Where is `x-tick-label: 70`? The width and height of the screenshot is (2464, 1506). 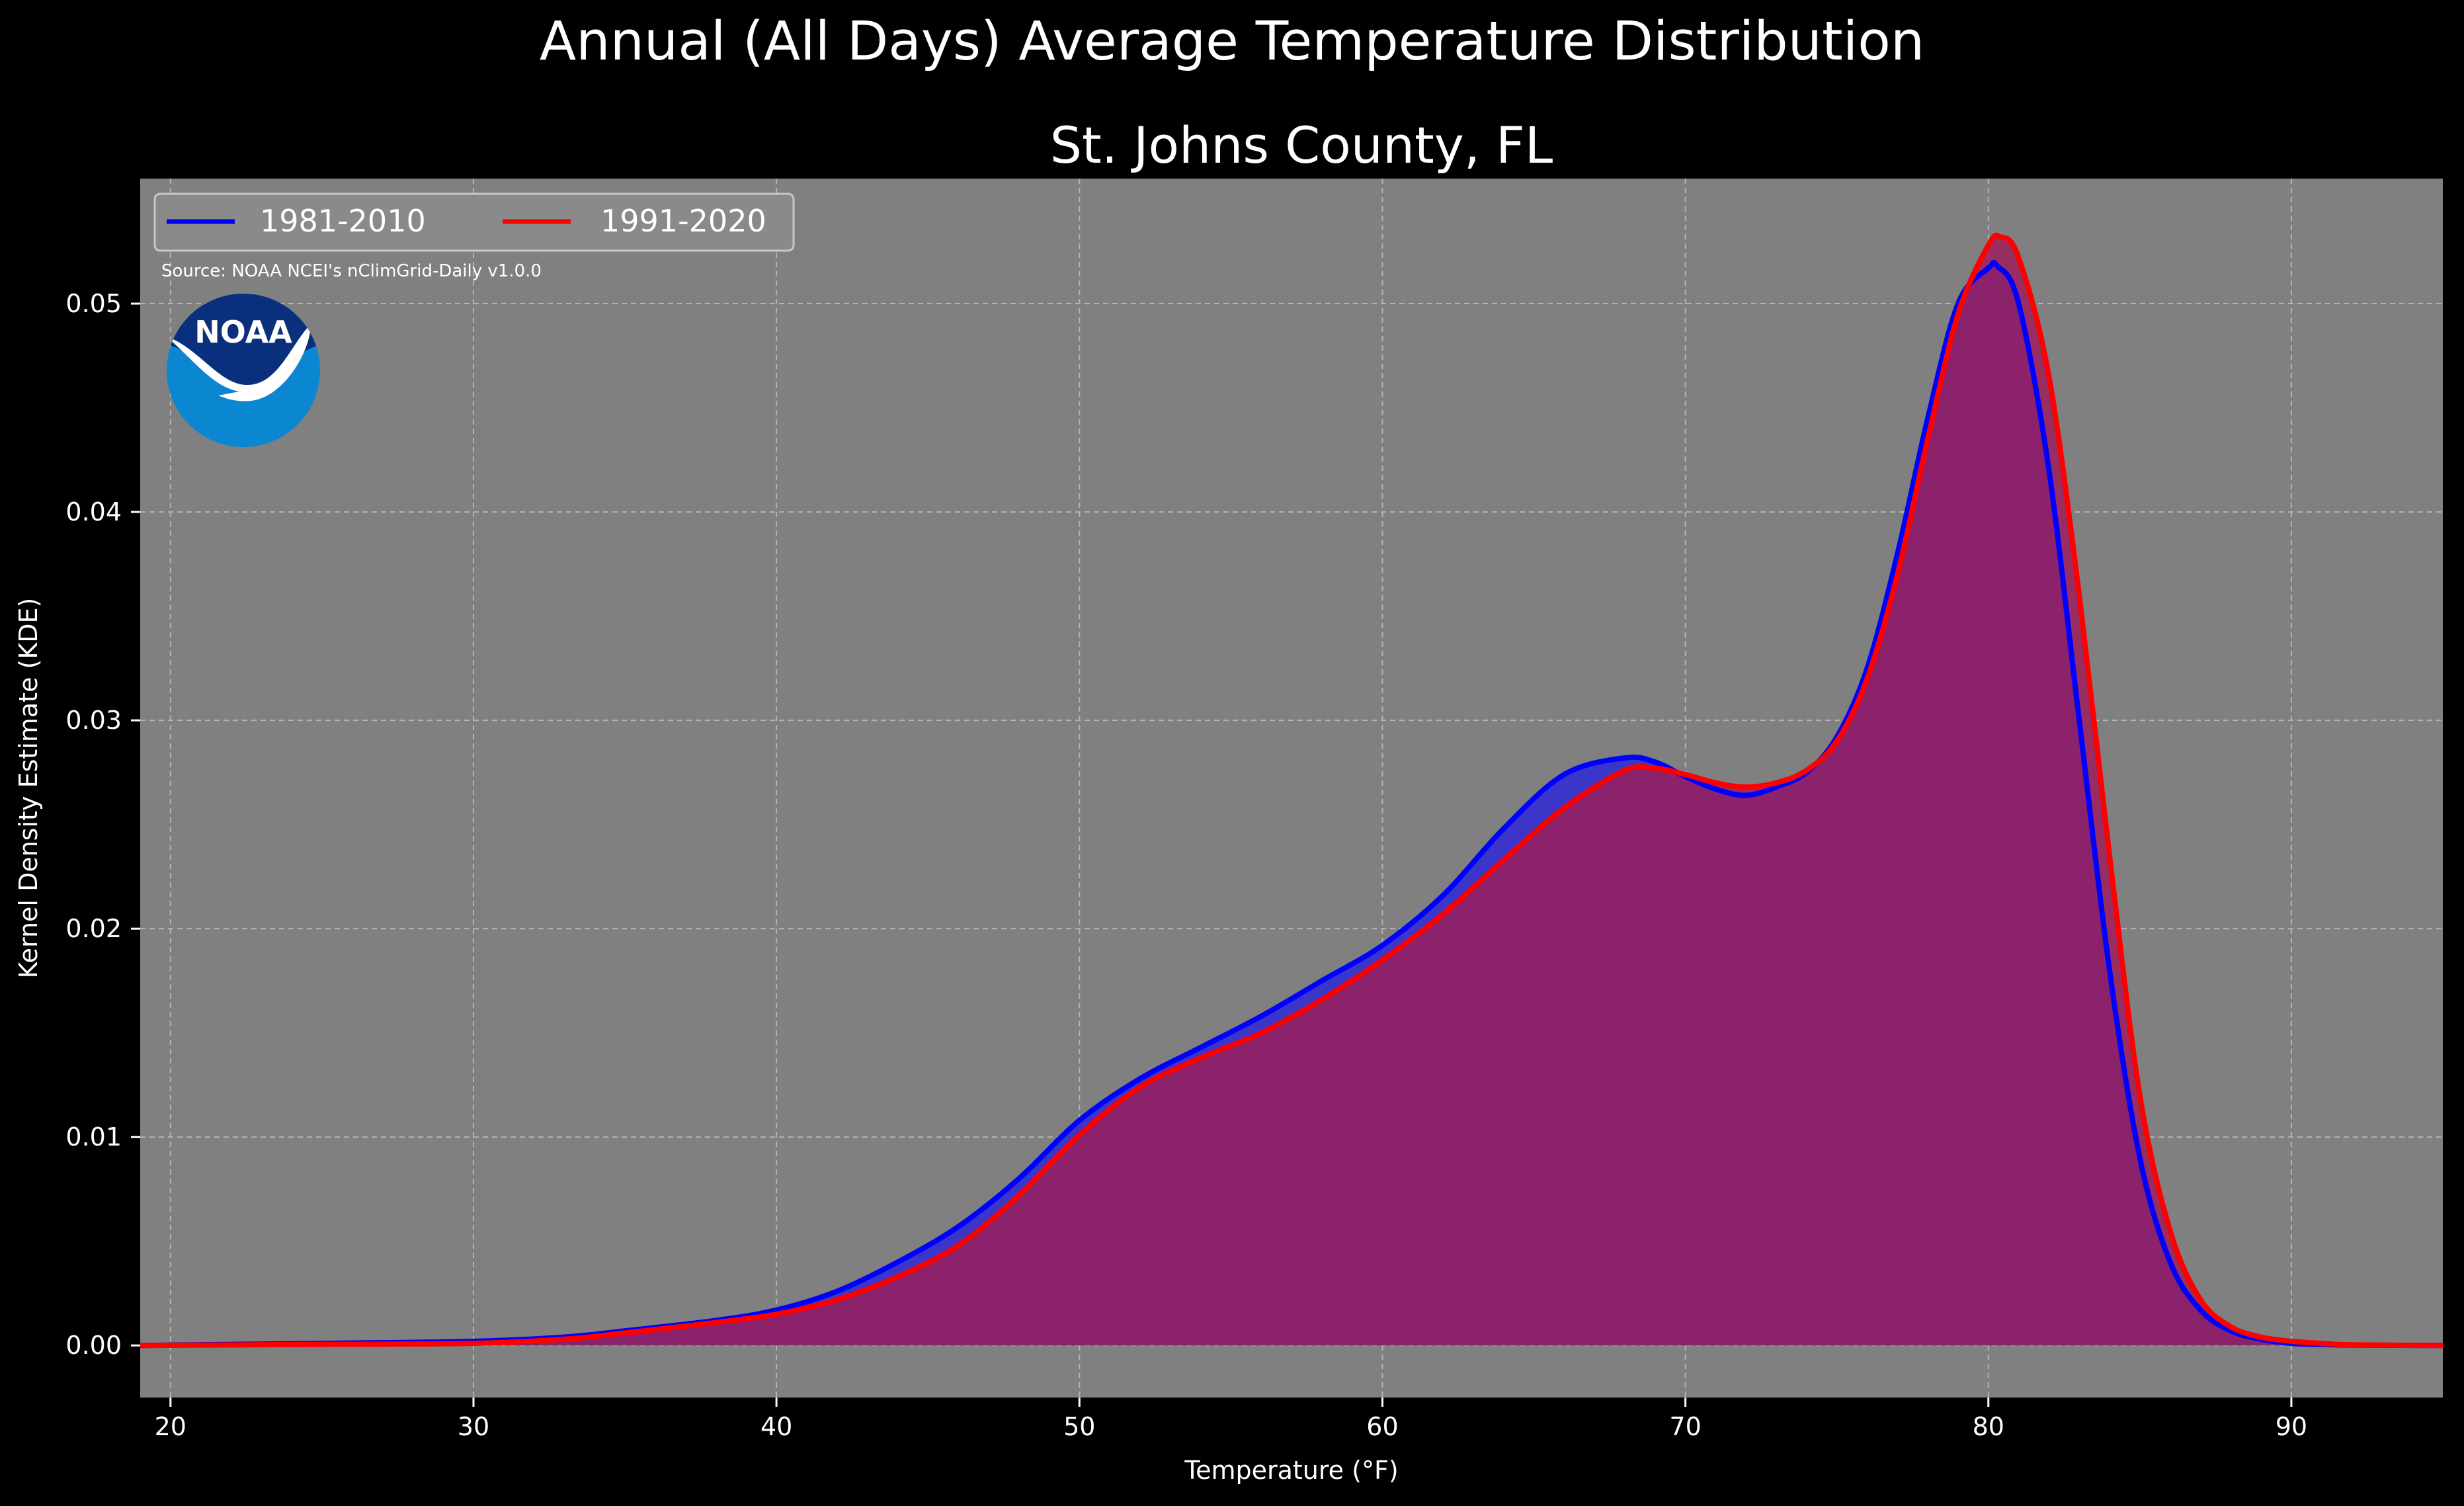
x-tick-label: 70 is located at coordinates (1685, 1426).